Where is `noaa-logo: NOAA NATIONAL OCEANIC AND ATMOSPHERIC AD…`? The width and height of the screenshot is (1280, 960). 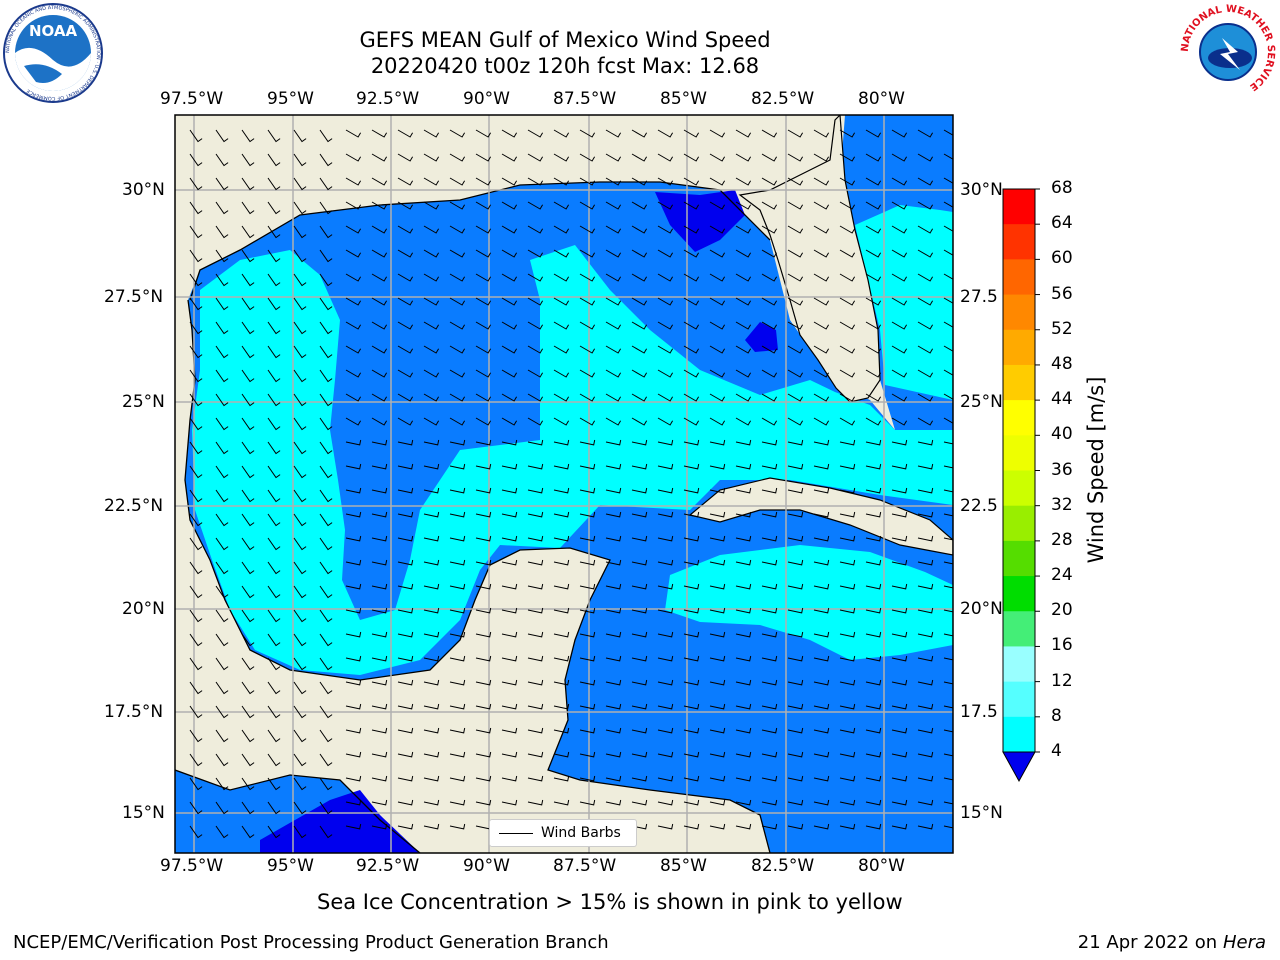
noaa-logo: NOAA NATIONAL OCEANIC AND ATMOSPHERIC AD… is located at coordinates (53, 53).